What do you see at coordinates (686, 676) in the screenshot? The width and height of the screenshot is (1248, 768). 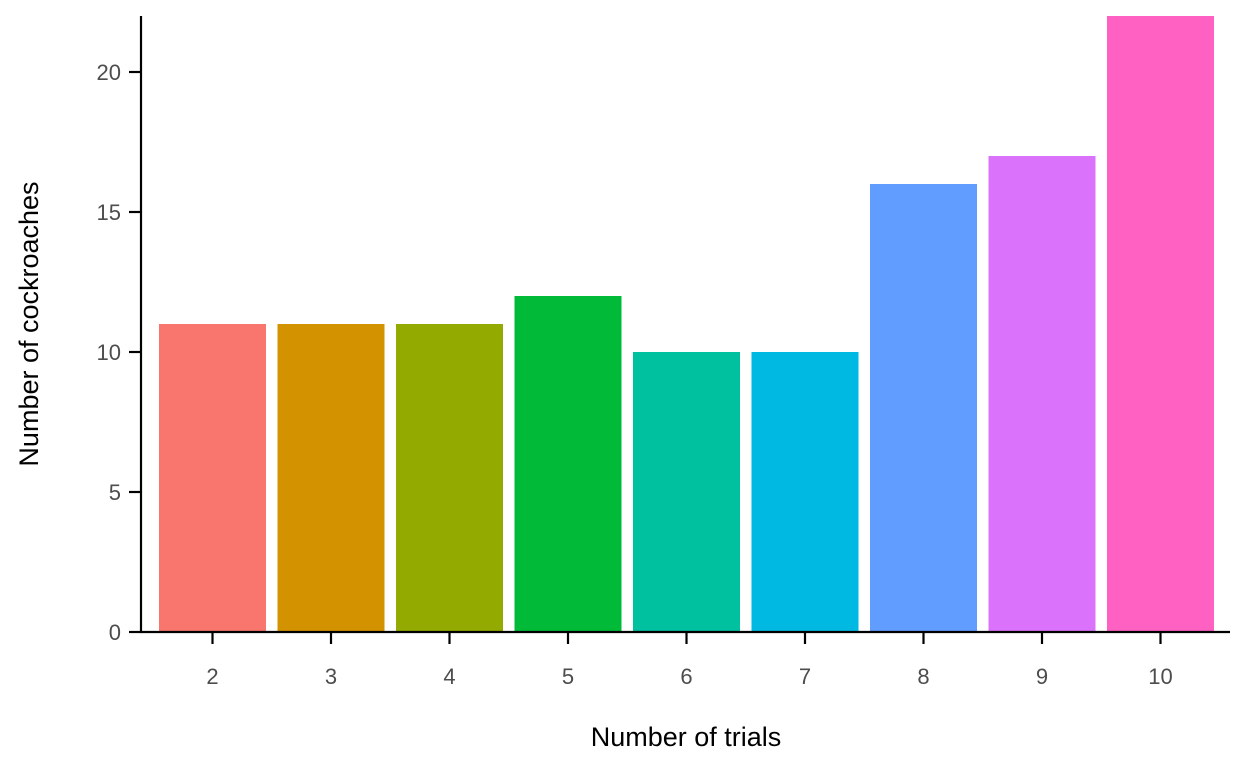 I see `x-tick-label-6: 6` at bounding box center [686, 676].